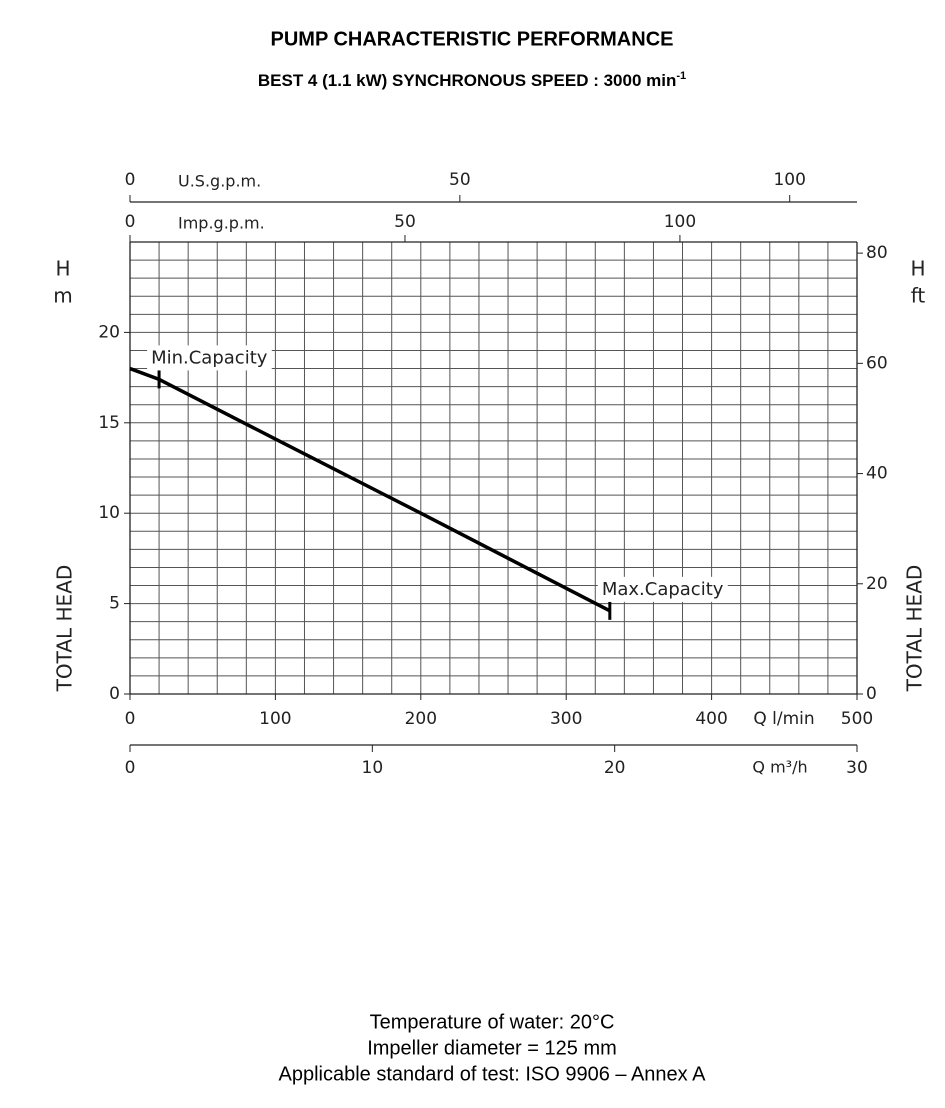 Image resolution: width=945 pixels, height=1108 pixels. What do you see at coordinates (421, 719) in the screenshot?
I see `x-tick-label: 200` at bounding box center [421, 719].